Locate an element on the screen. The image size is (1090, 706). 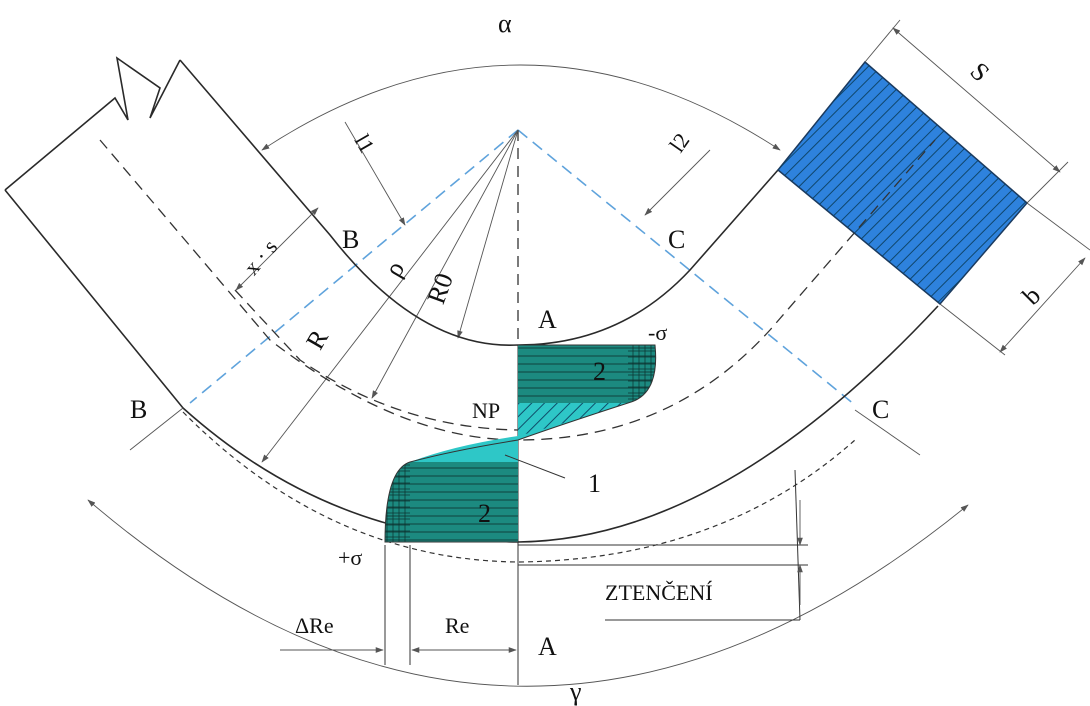
point-a-top: A is located at coordinates (547, 319).